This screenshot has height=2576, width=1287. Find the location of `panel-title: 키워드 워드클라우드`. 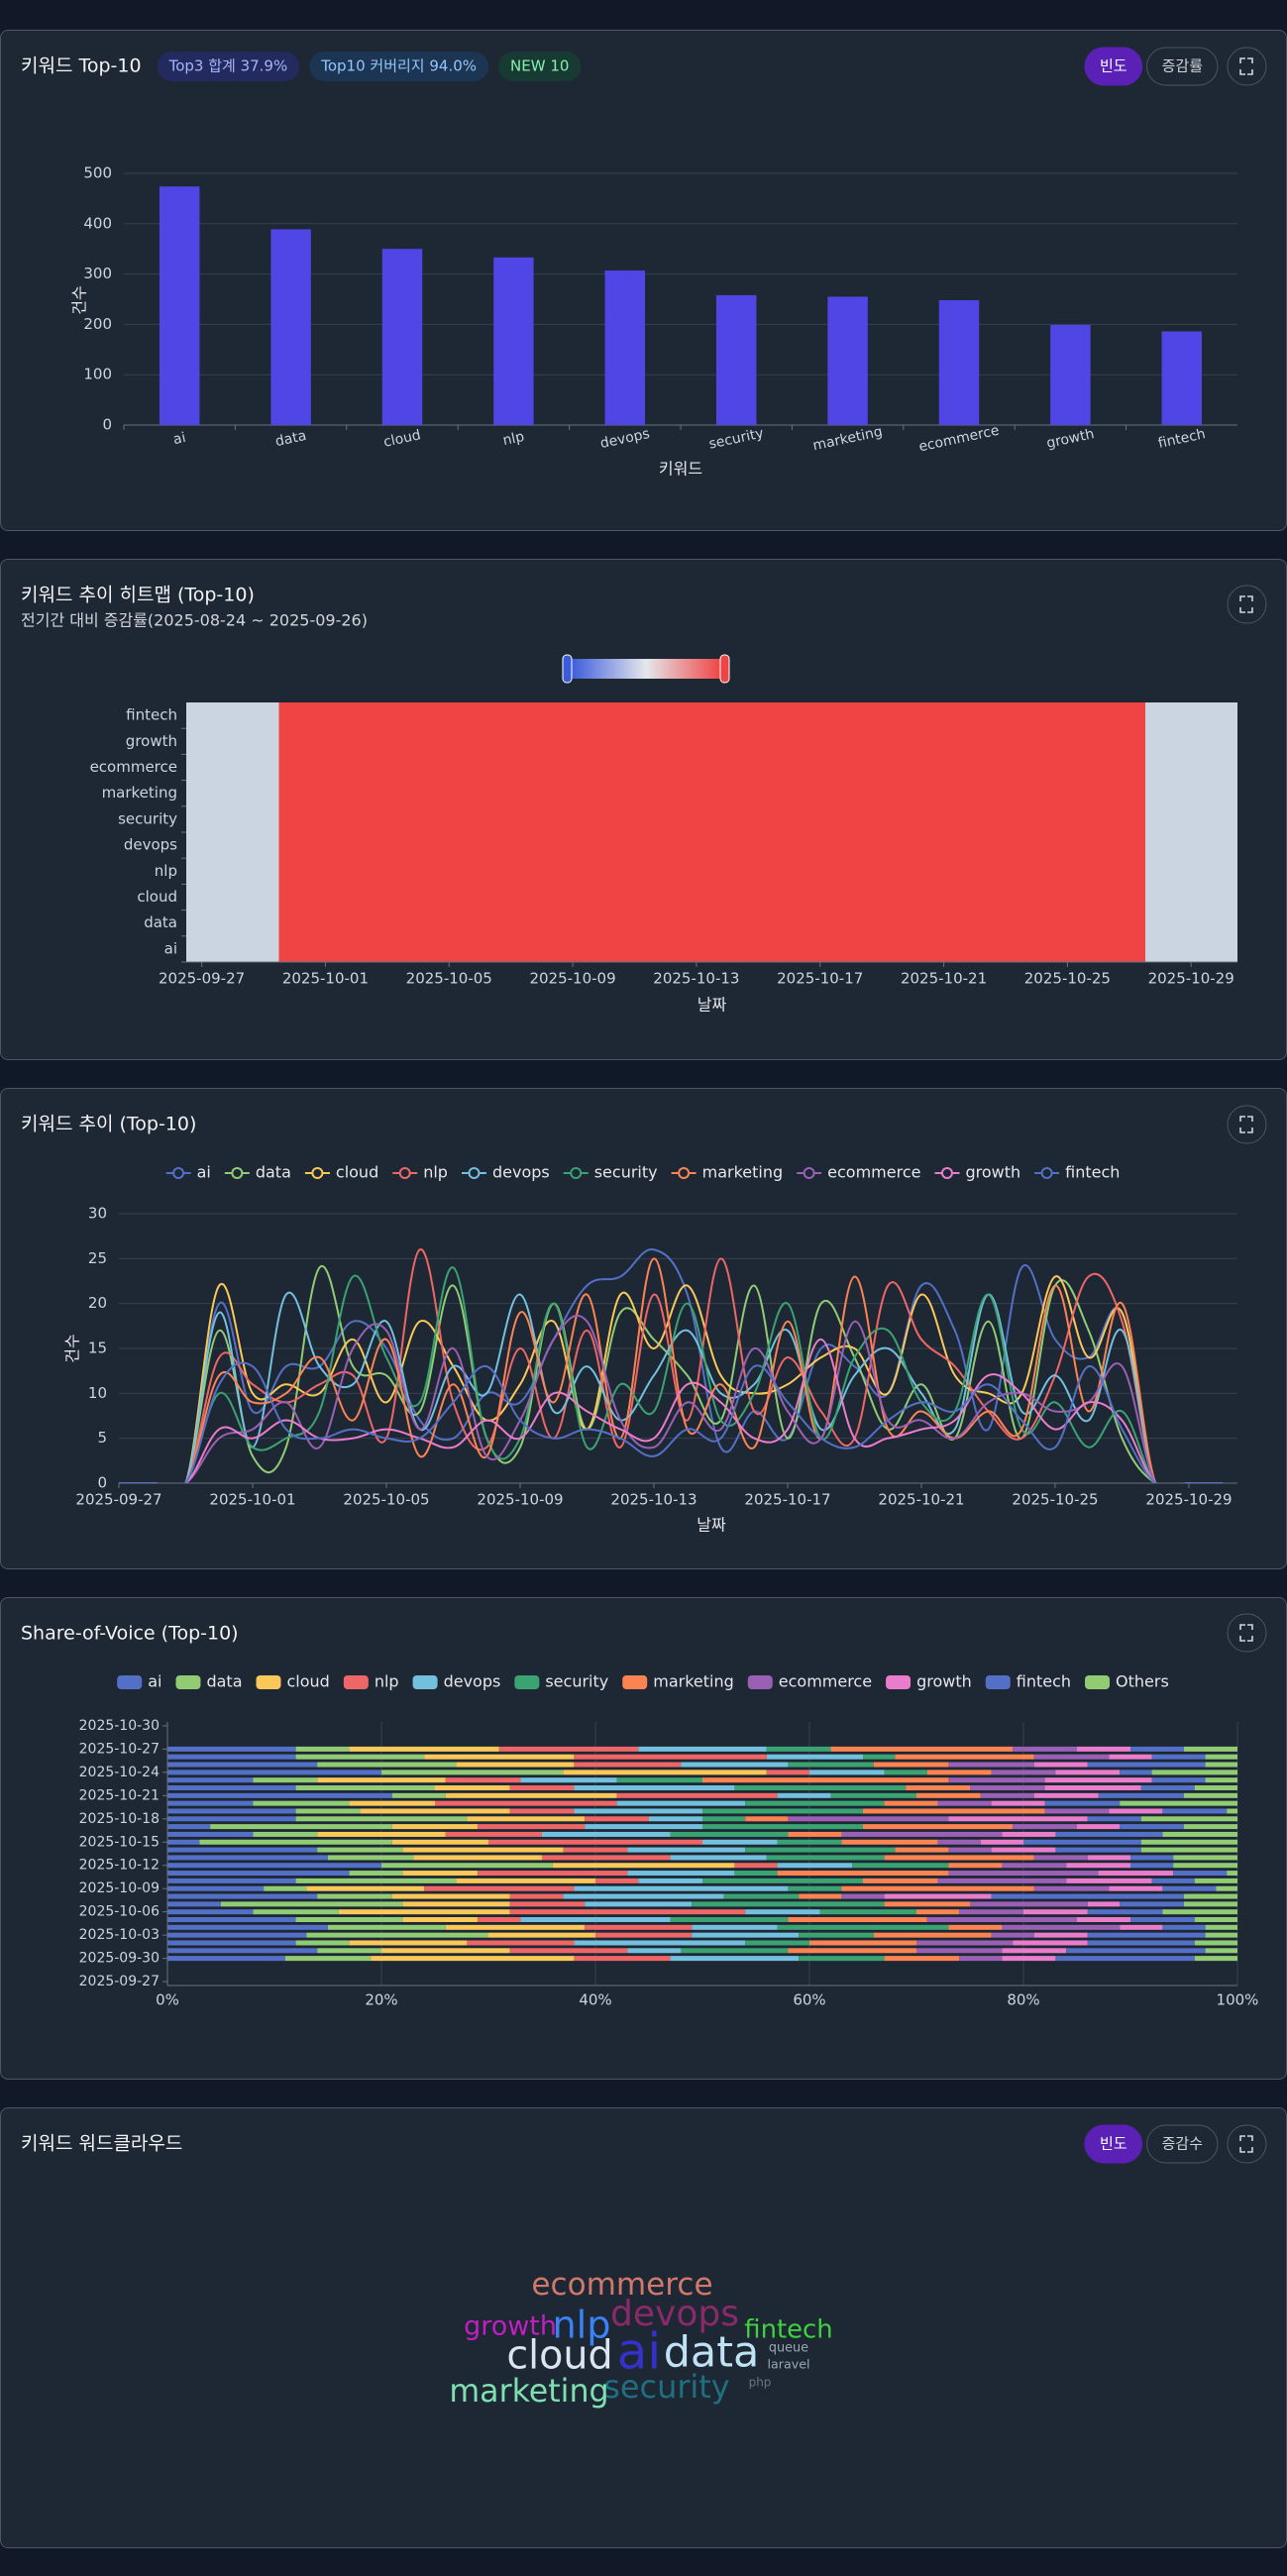

panel-title: 키워드 워드클라우드 is located at coordinates (101, 2144).